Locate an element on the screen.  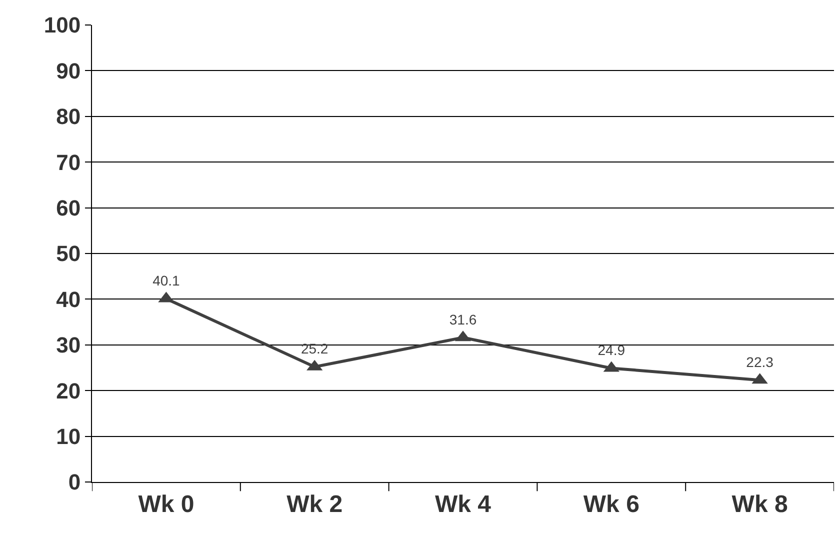
y-tick-label: 70 is located at coordinates (68, 162).